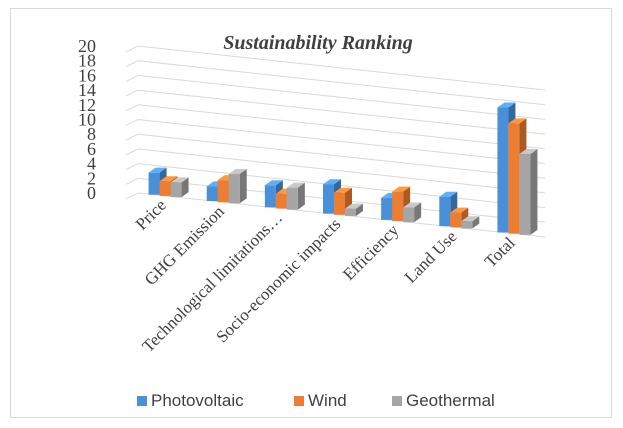 This screenshot has width=623, height=428. What do you see at coordinates (87, 61) in the screenshot?
I see `y-tick-label: 18` at bounding box center [87, 61].